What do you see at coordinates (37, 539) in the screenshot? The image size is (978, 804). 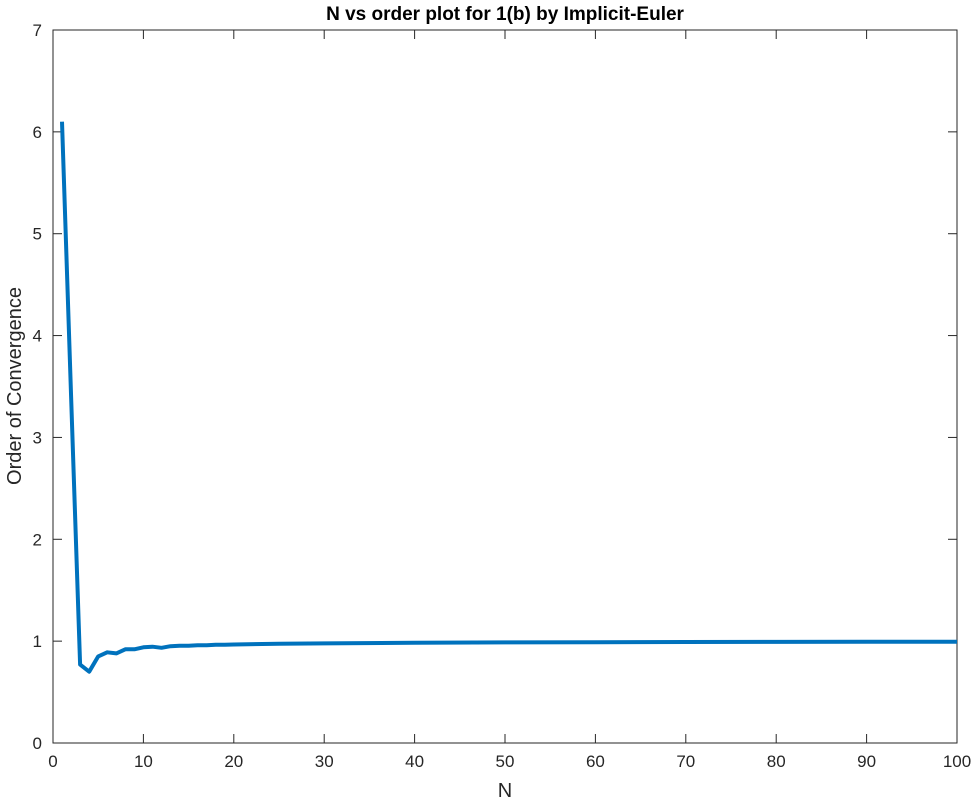 I see `y-tick-label: 2` at bounding box center [37, 539].